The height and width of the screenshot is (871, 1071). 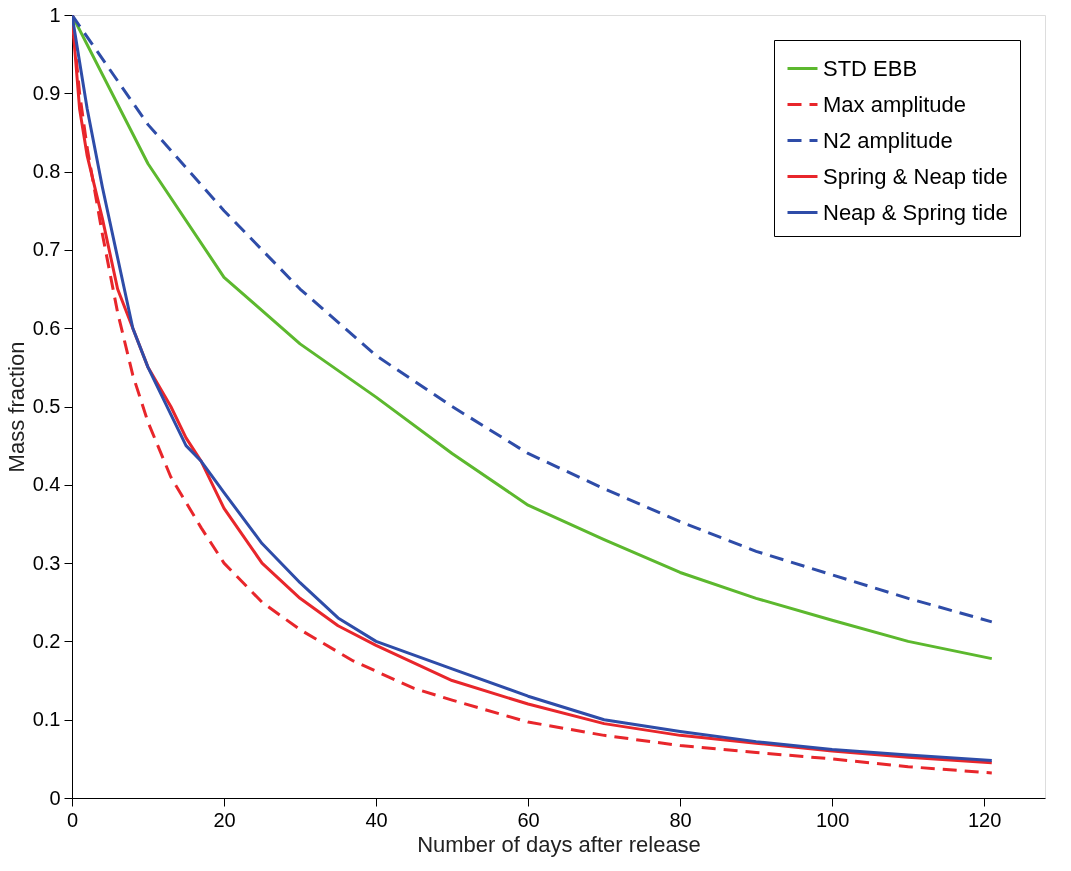 I want to click on y-tick-label: 0.1, so click(x=46, y=719).